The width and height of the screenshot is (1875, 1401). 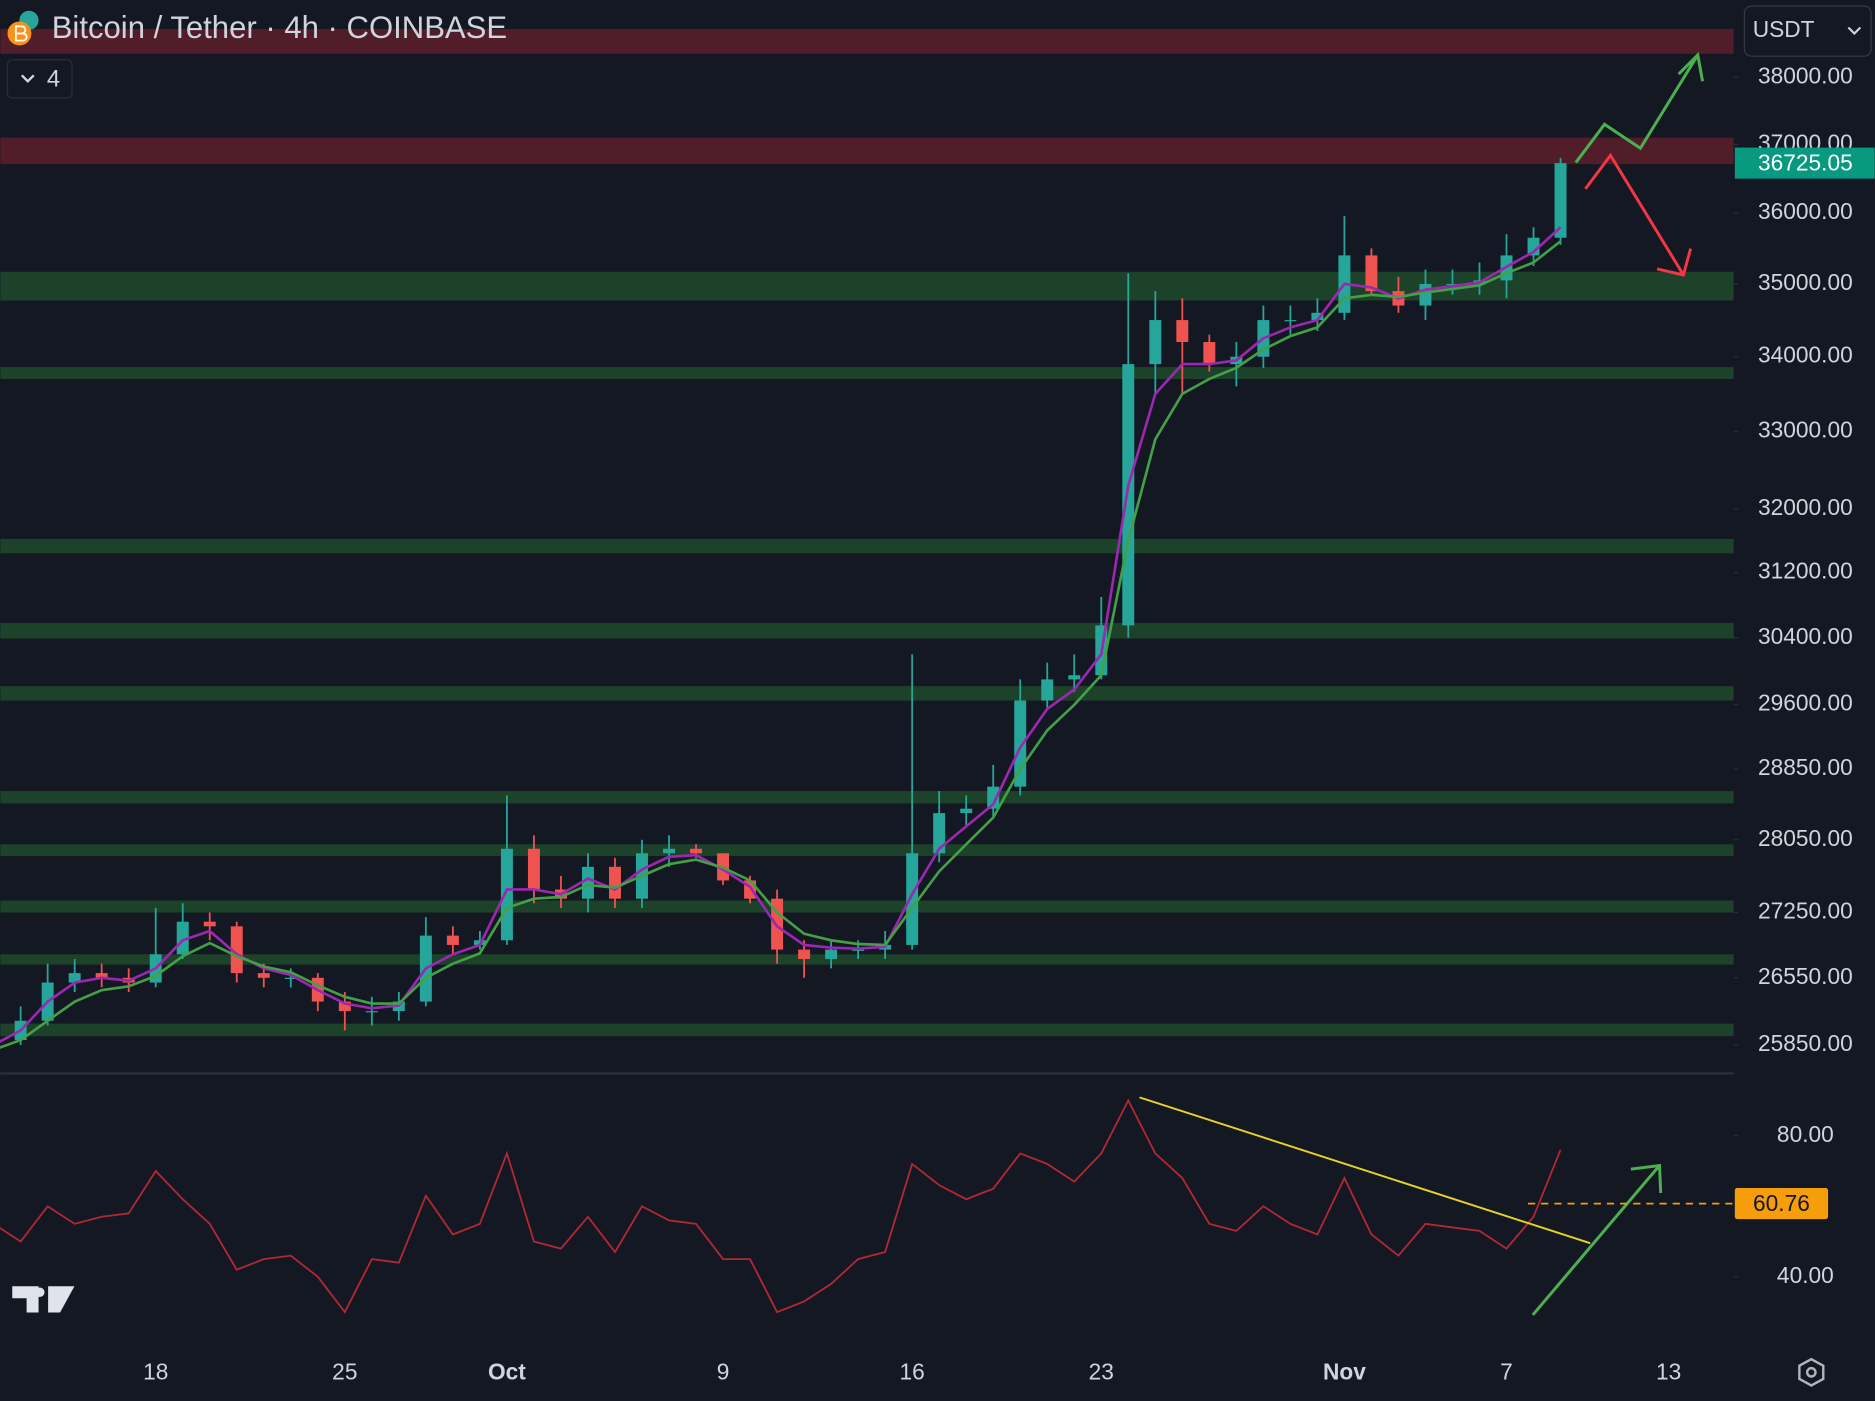 What do you see at coordinates (1805, 507) in the screenshot?
I see `y-tick-label: 32000.00` at bounding box center [1805, 507].